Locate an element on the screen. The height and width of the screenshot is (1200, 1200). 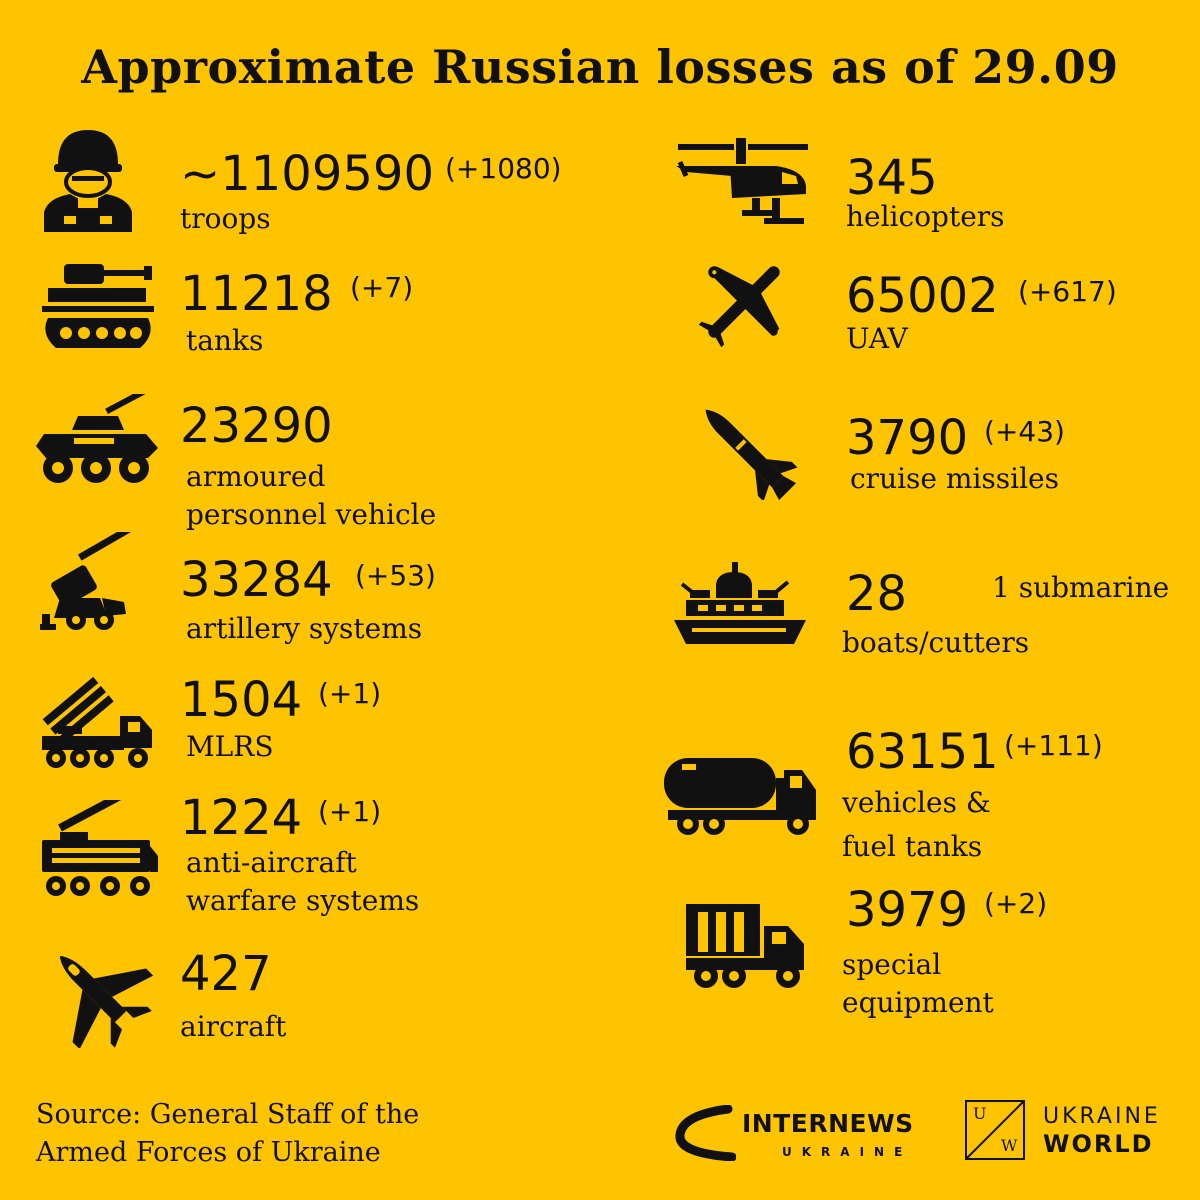
ship-icon is located at coordinates (740, 606).